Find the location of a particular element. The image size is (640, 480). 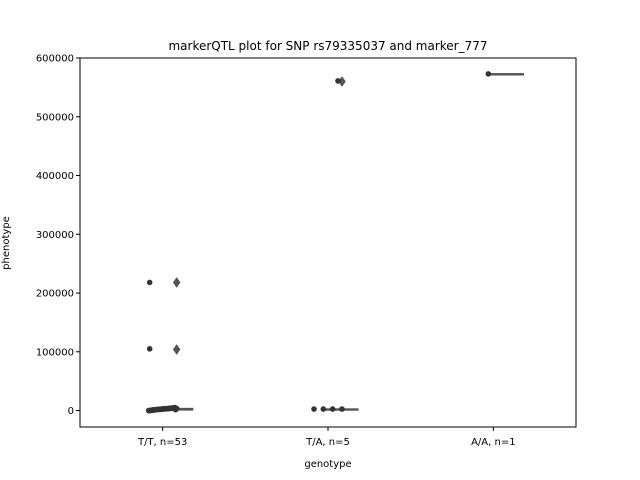

y-axis: 0 100000 200000 300000 400000 500000 600000 is located at coordinates (58, 235).